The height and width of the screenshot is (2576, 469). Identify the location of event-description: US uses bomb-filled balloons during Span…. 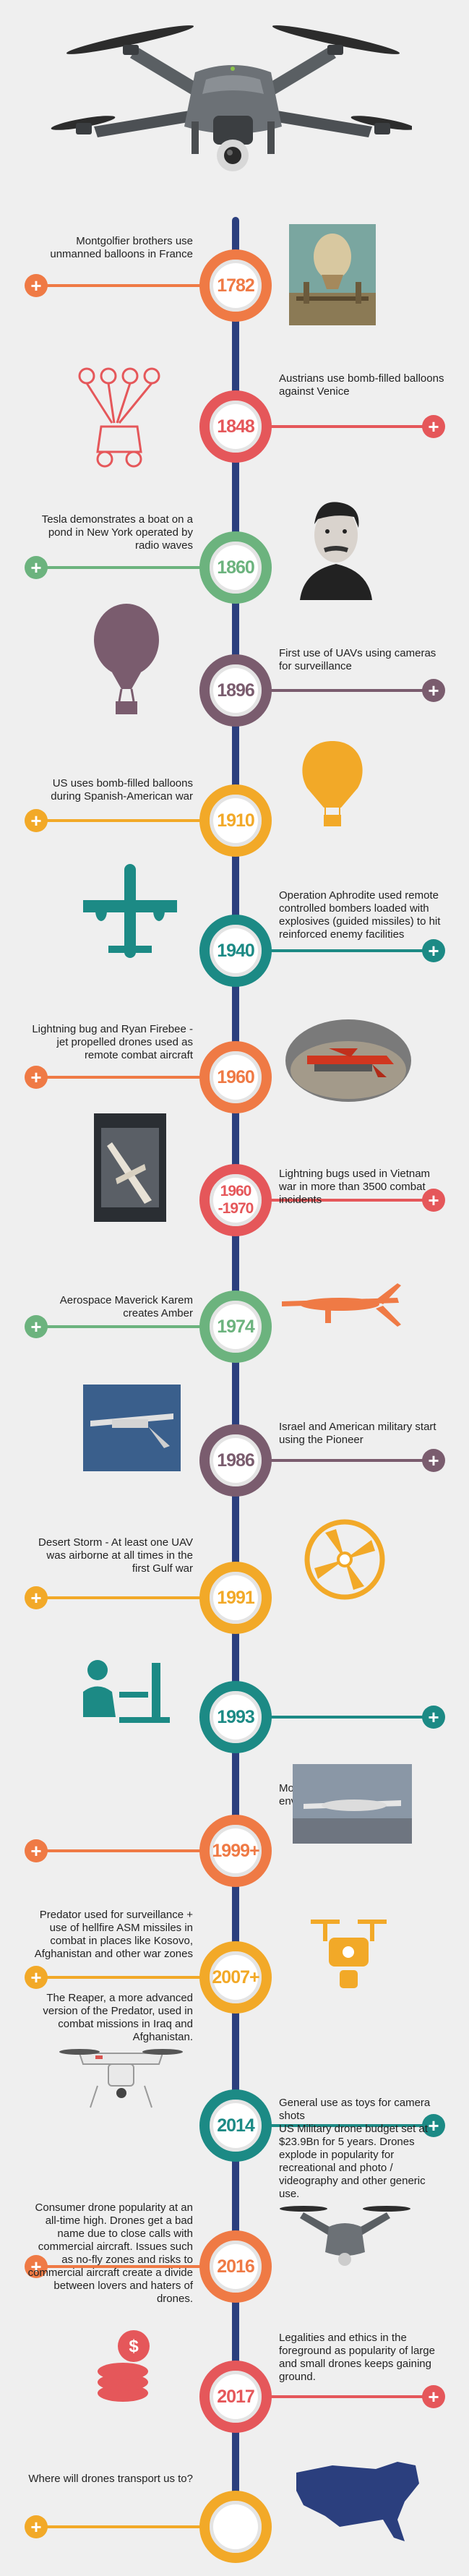
(122, 790).